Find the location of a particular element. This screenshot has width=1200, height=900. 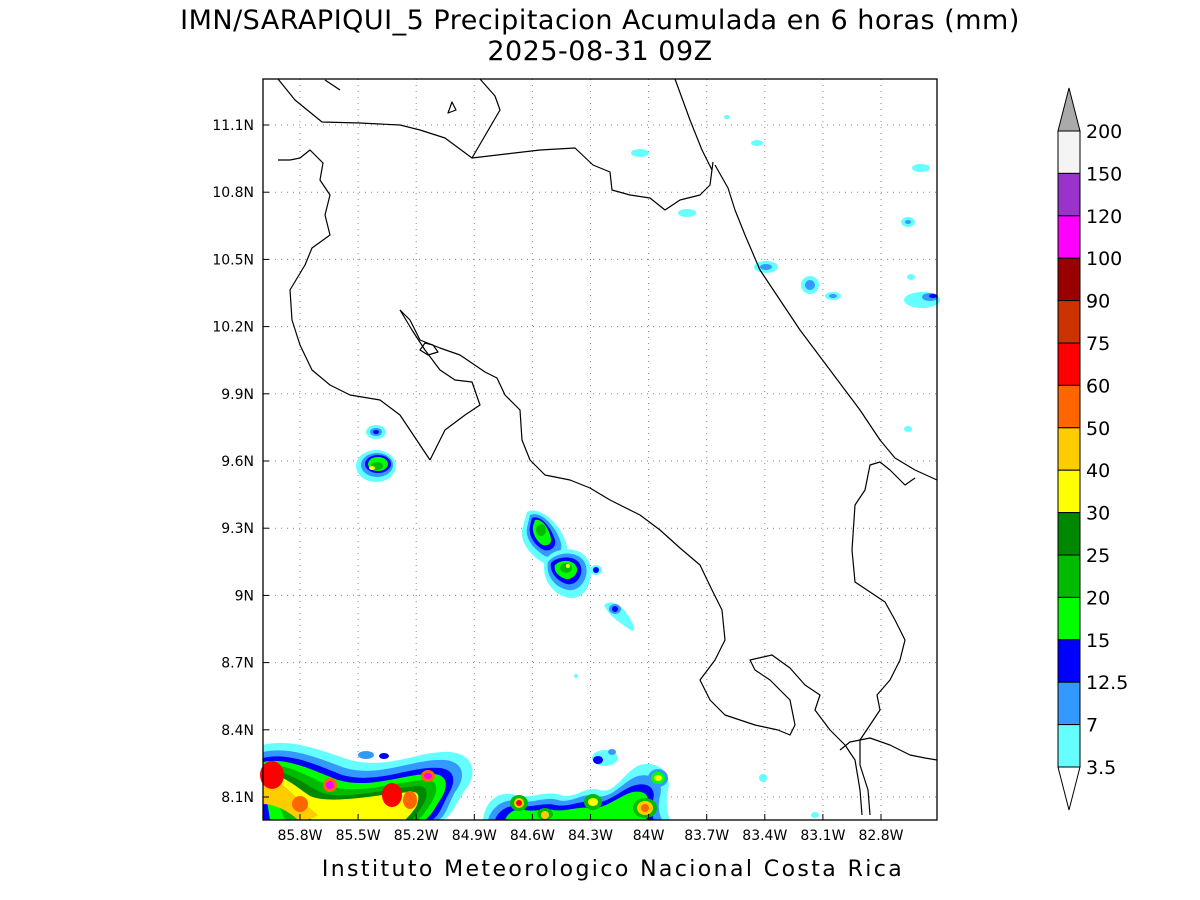

colorbar-label: 7 is located at coordinates (1092, 726).